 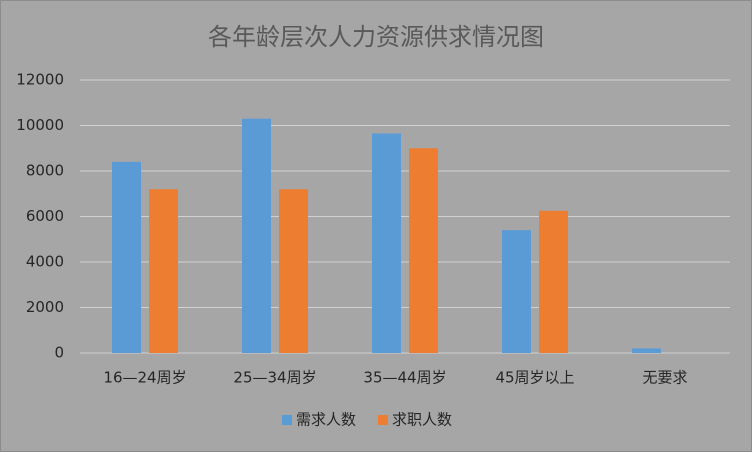 I want to click on y-tick-label: 4000, so click(x=45, y=262).